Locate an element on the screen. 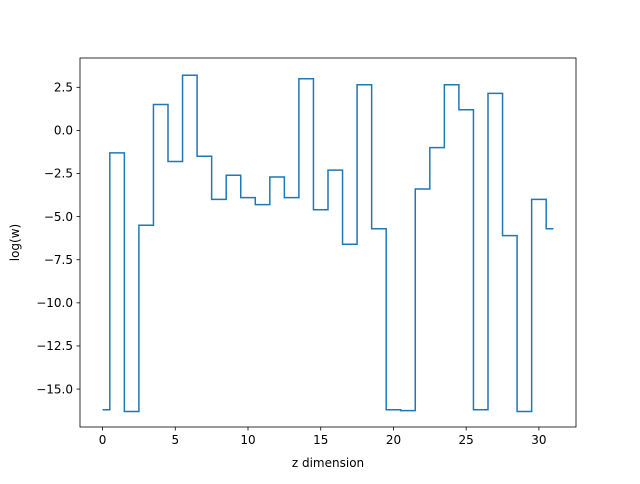  x-tick-label: 25 is located at coordinates (466, 440).